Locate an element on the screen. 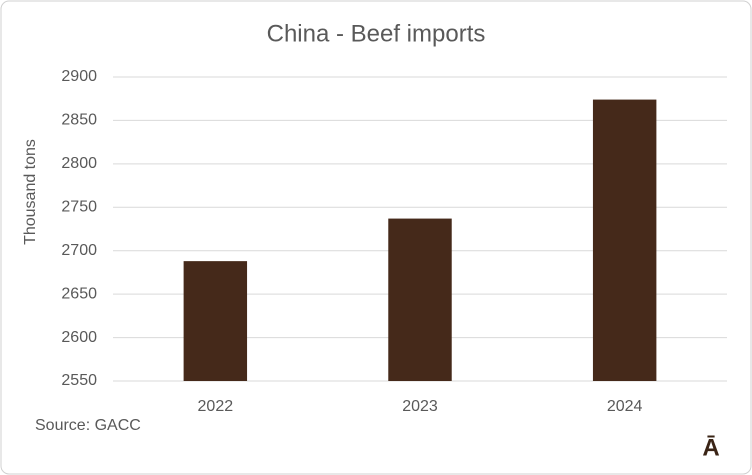 This screenshot has height=475, width=752. y-tick-label: 2800 is located at coordinates (79, 163).